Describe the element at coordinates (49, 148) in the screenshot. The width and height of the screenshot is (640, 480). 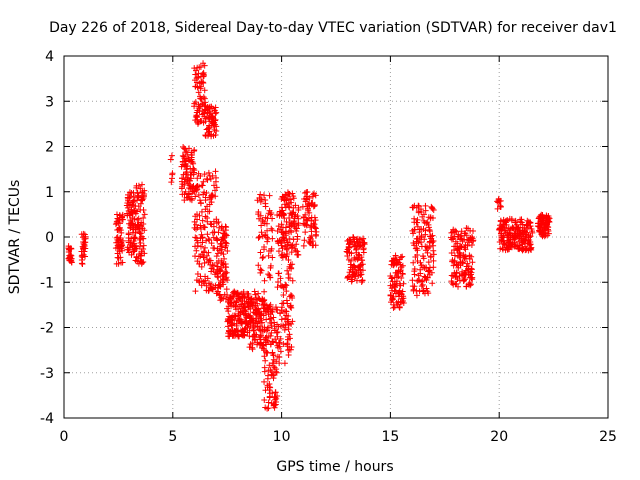
I see `y-tick-label: 2` at that location.